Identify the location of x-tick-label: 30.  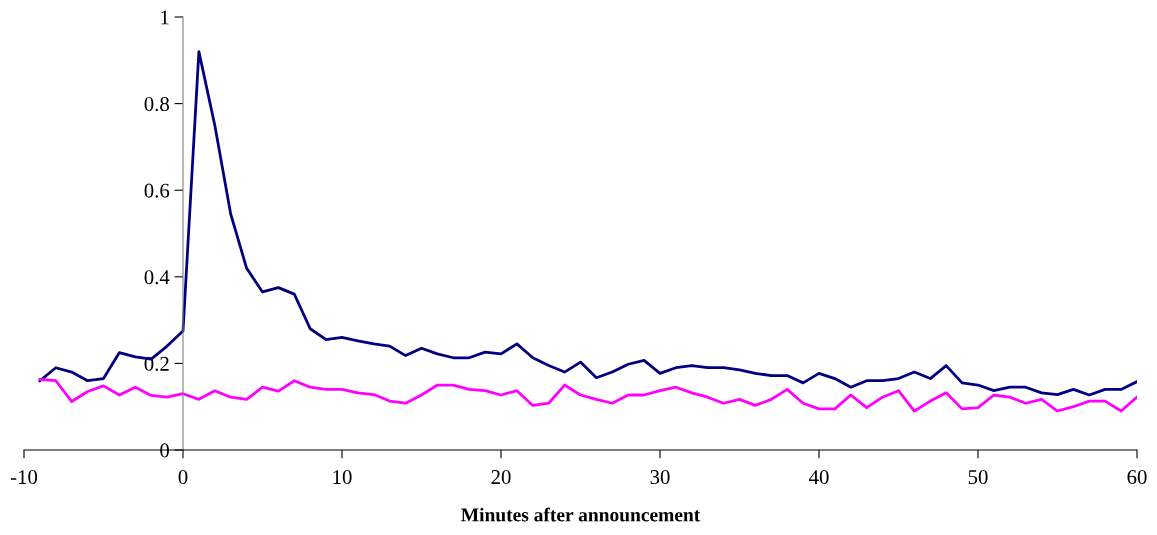
(660, 477).